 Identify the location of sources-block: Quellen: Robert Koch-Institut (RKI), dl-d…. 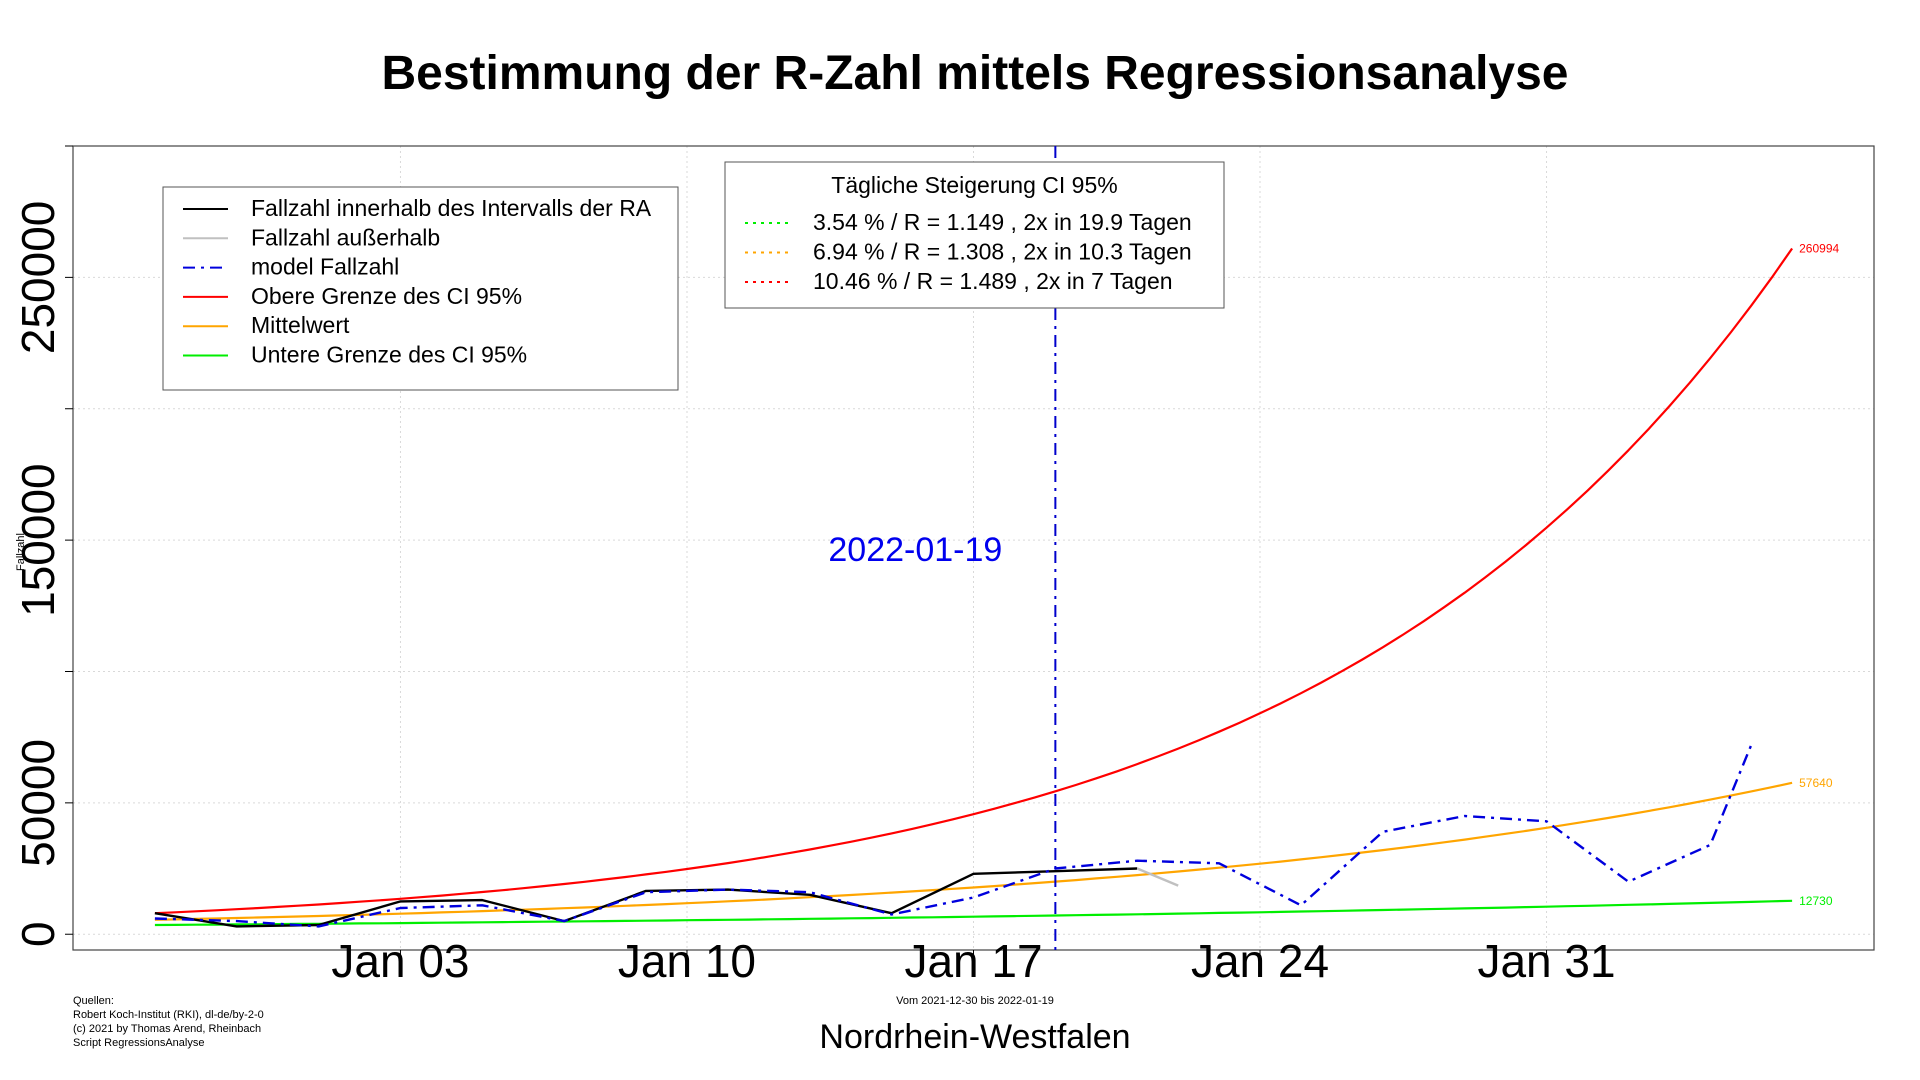
(168, 1022).